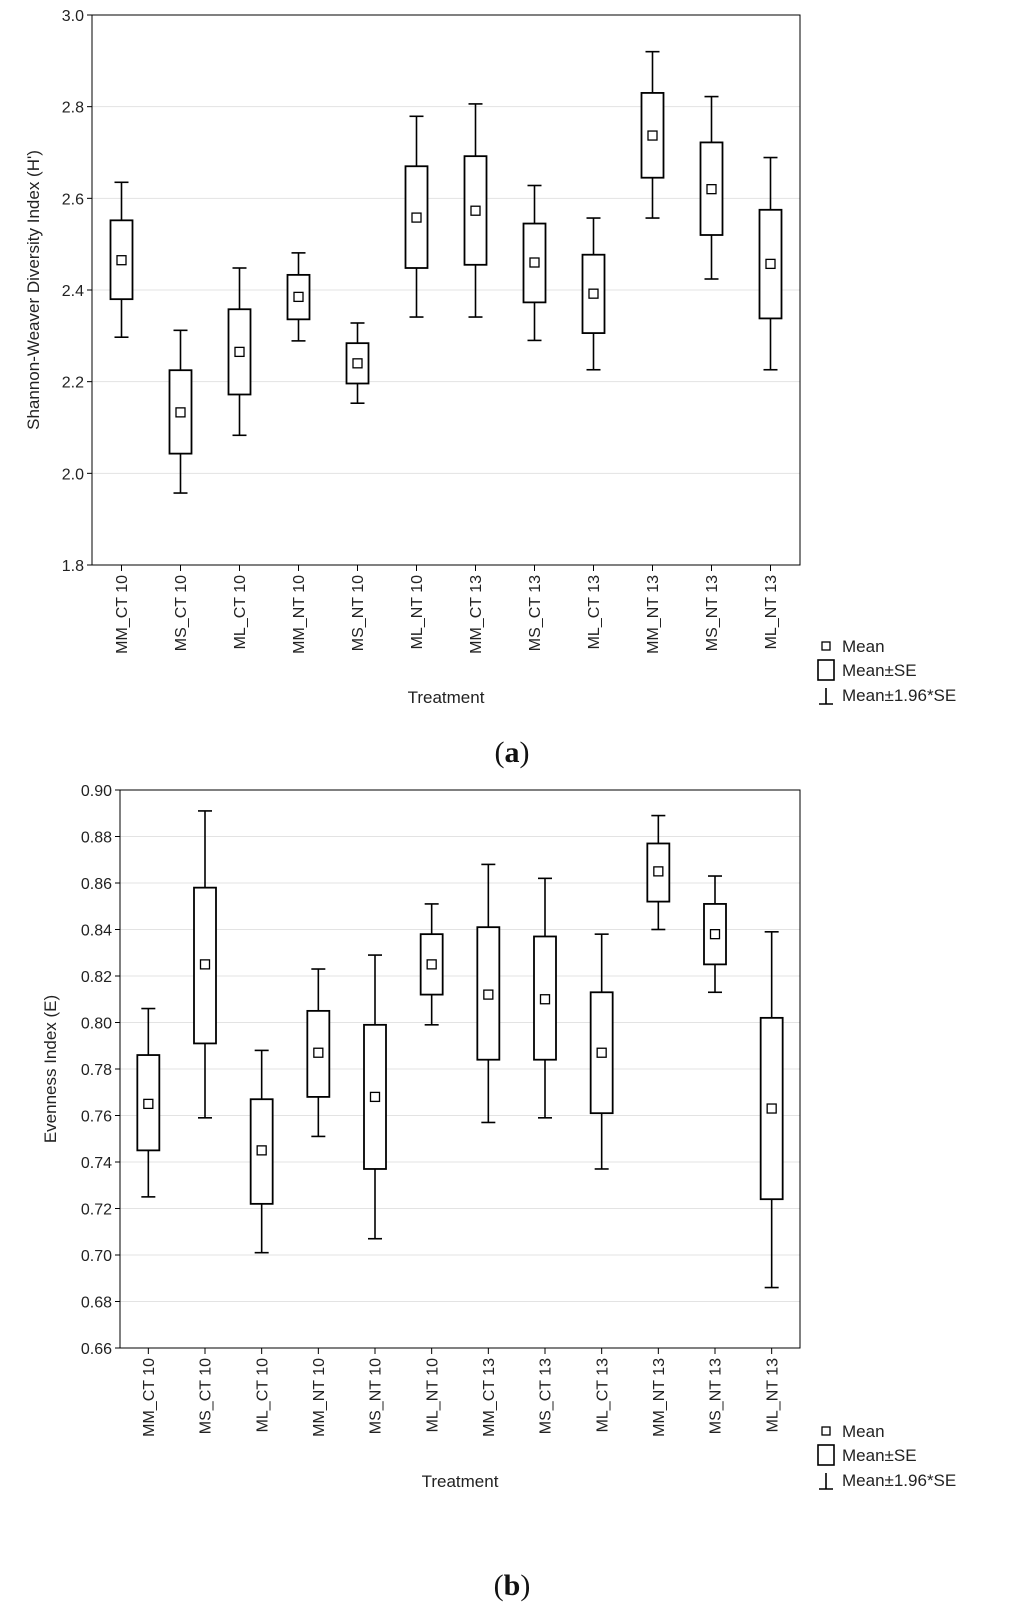  Describe the element at coordinates (73, 566) in the screenshot. I see `y-tick-label: 1.8` at that location.